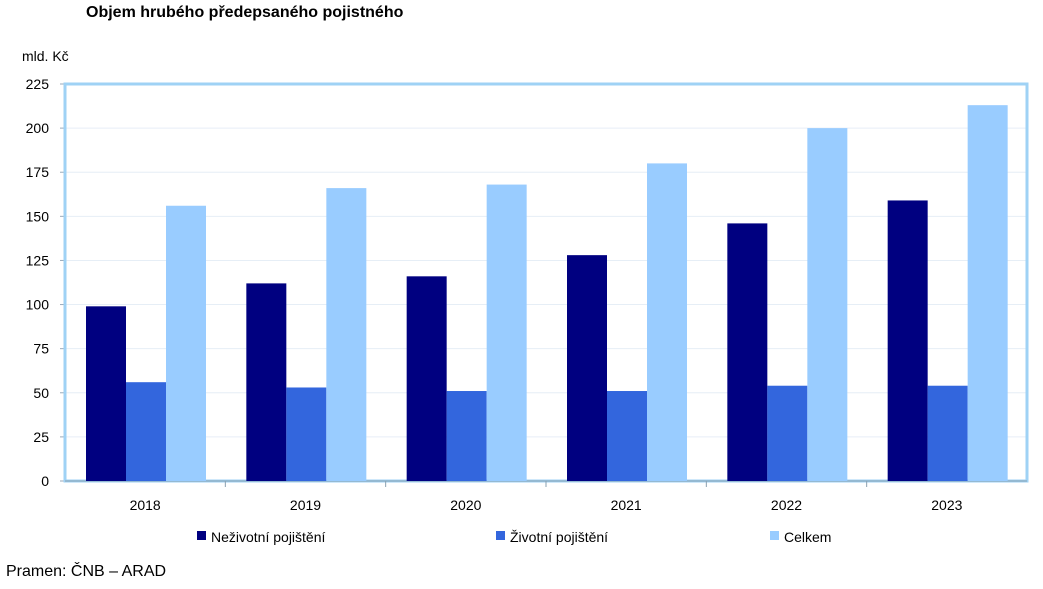  What do you see at coordinates (626, 505) in the screenshot?
I see `x-tick-label: 2021` at bounding box center [626, 505].